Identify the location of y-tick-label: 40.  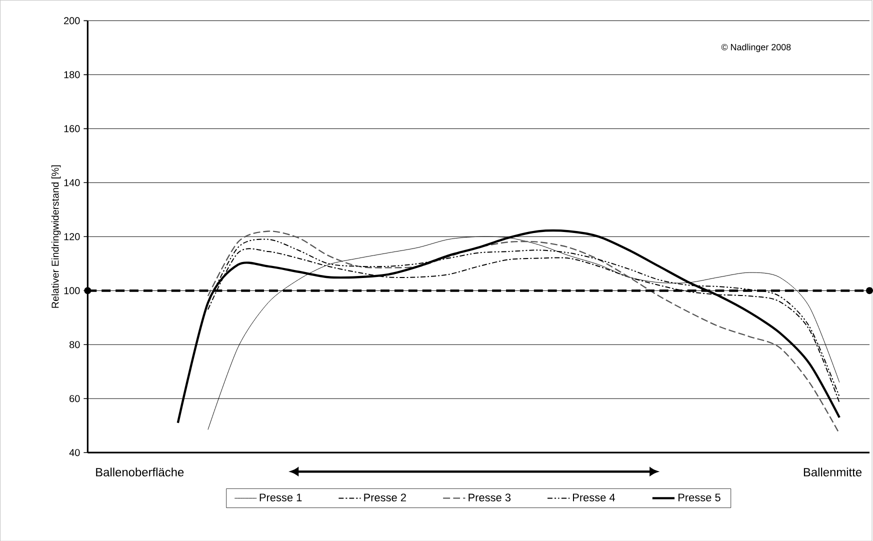
(74, 452).